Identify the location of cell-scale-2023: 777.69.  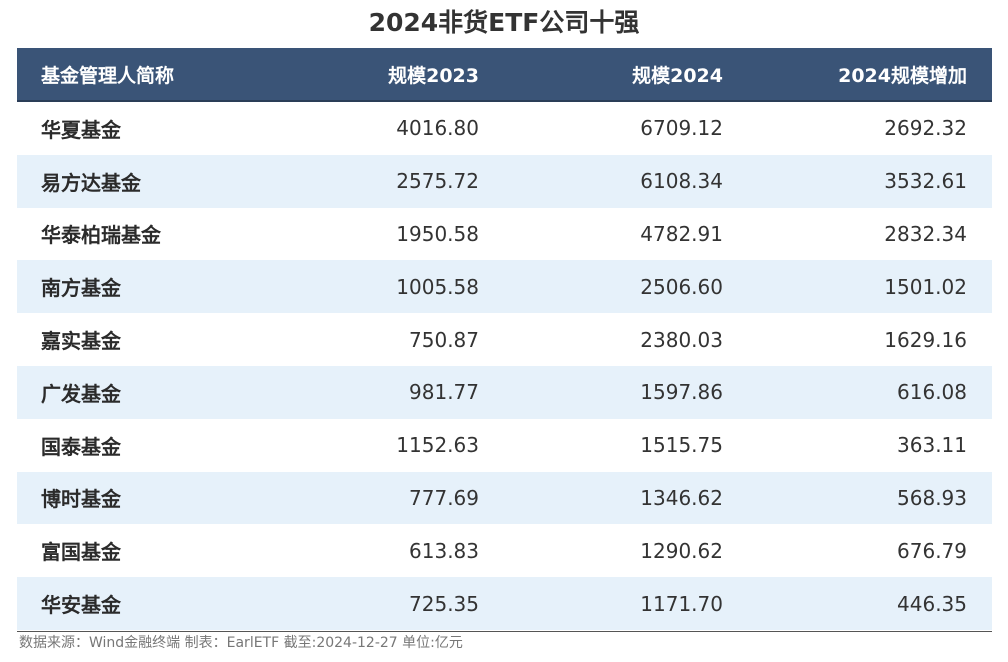
(444, 497).